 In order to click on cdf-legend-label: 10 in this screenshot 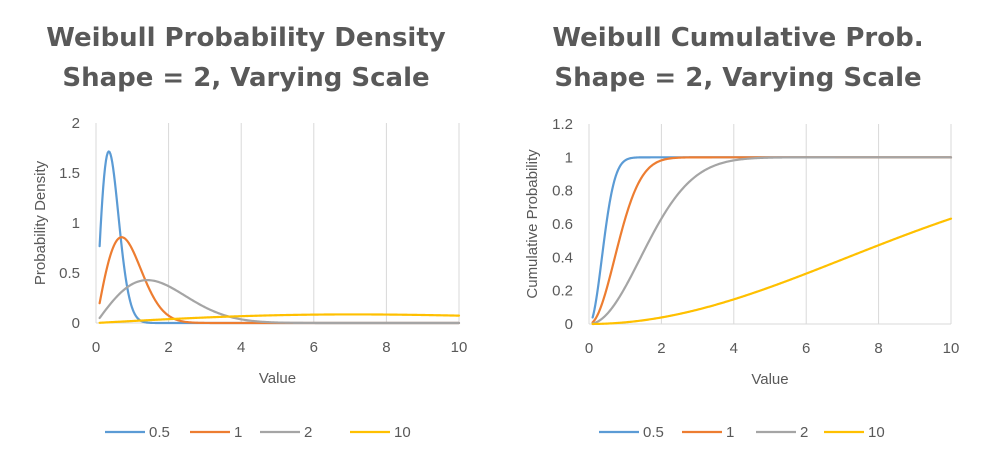, I will do `click(876, 432)`.